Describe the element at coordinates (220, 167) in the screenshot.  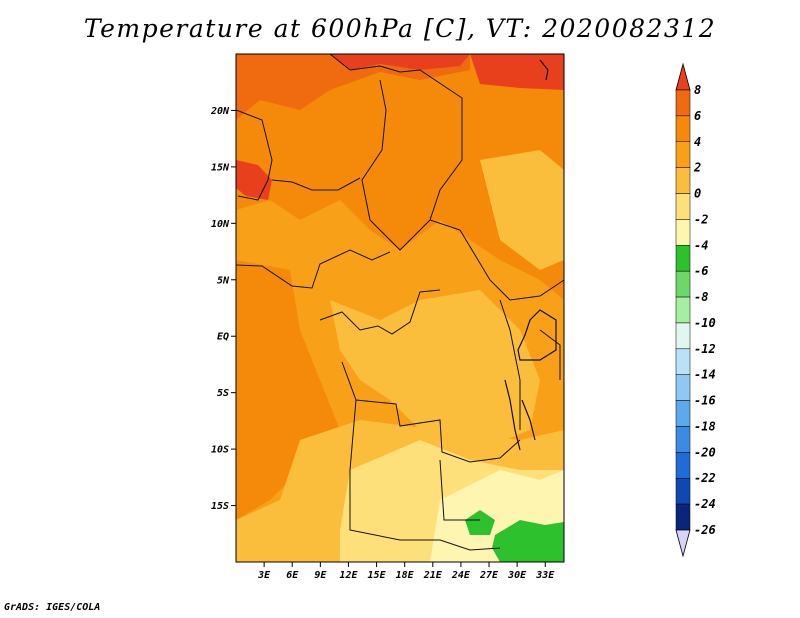
I see `lat-tick-label: 15N` at that location.